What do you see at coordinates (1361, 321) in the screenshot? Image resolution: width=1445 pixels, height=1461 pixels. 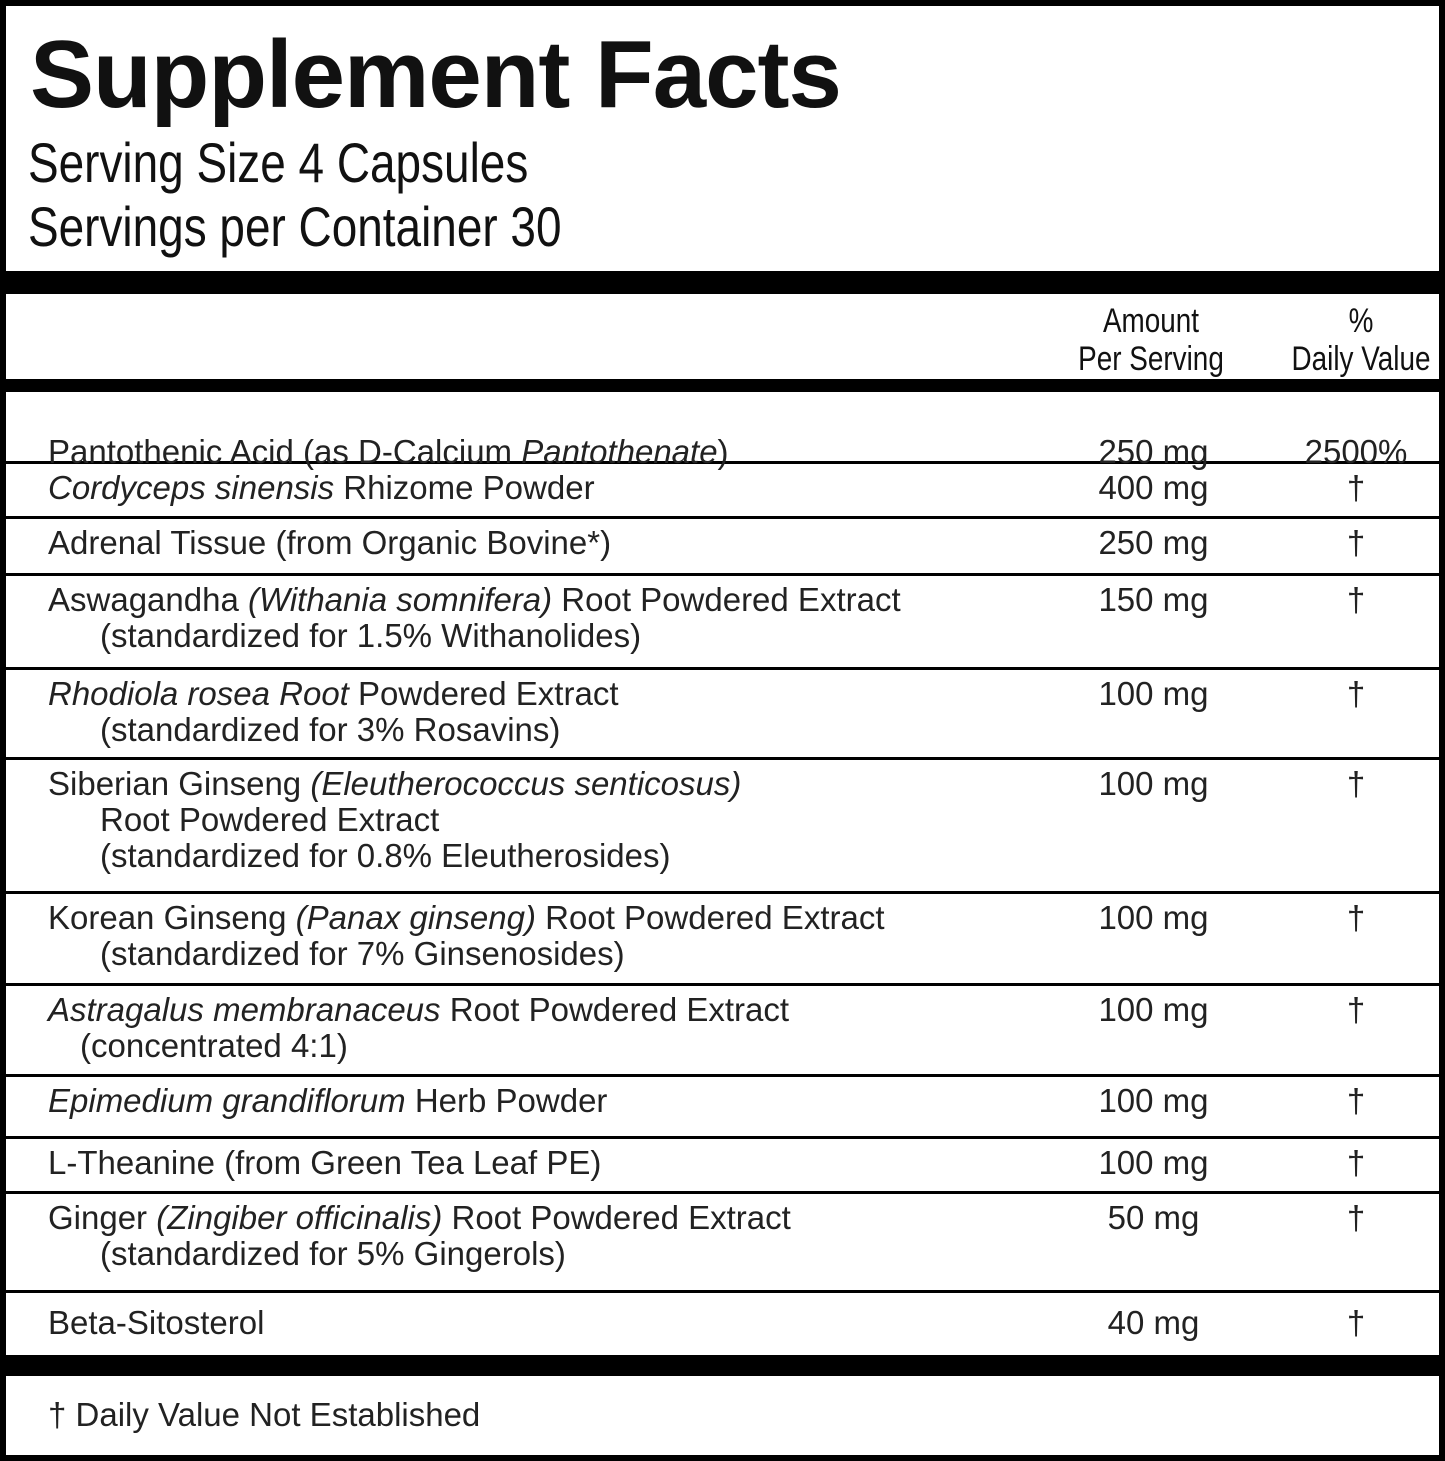 I see `dv-header-line1: %` at bounding box center [1361, 321].